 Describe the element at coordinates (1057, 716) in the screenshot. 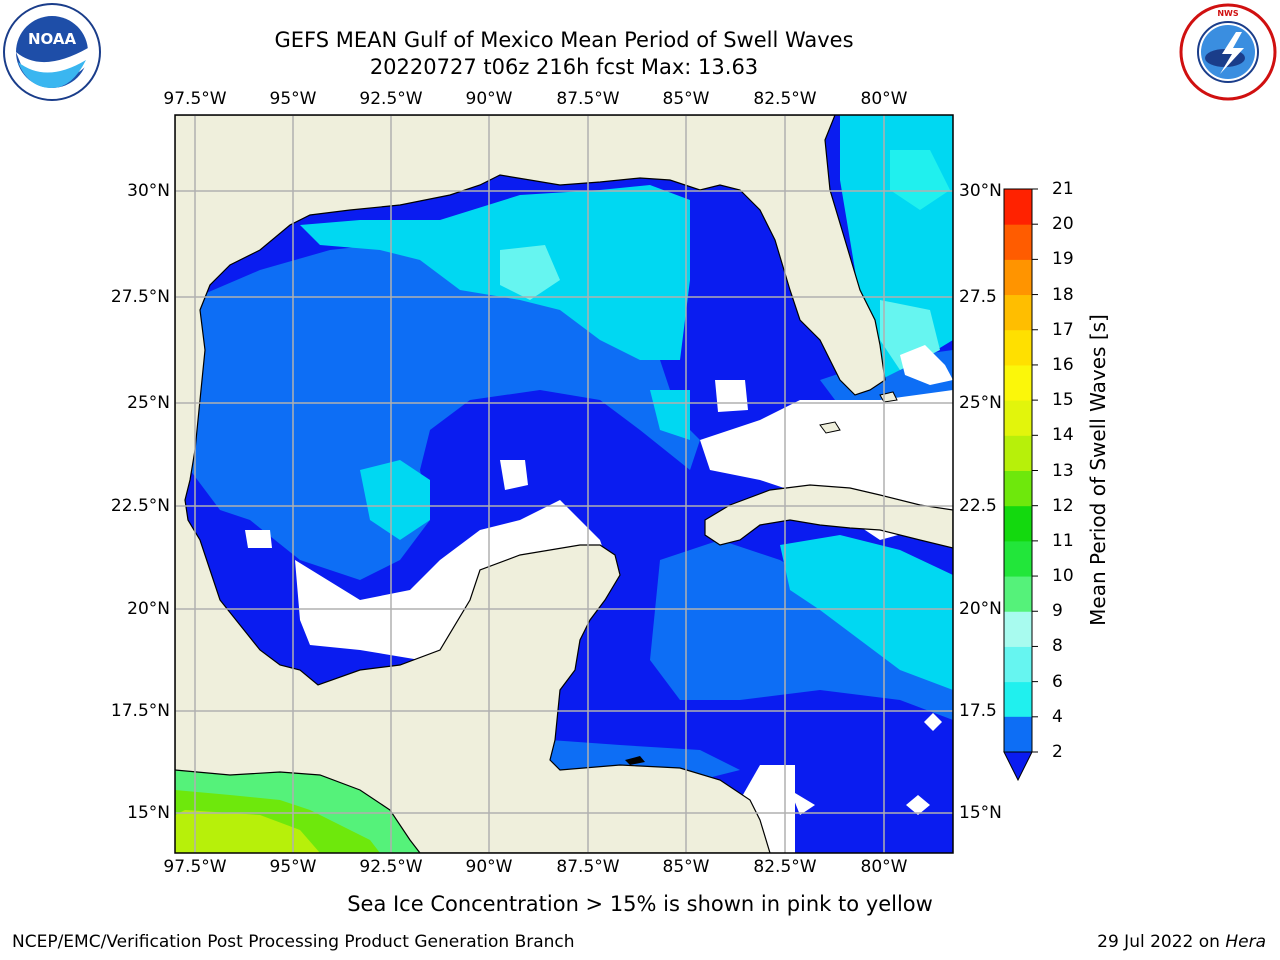

I see `colorbar-tick-label: 4` at that location.